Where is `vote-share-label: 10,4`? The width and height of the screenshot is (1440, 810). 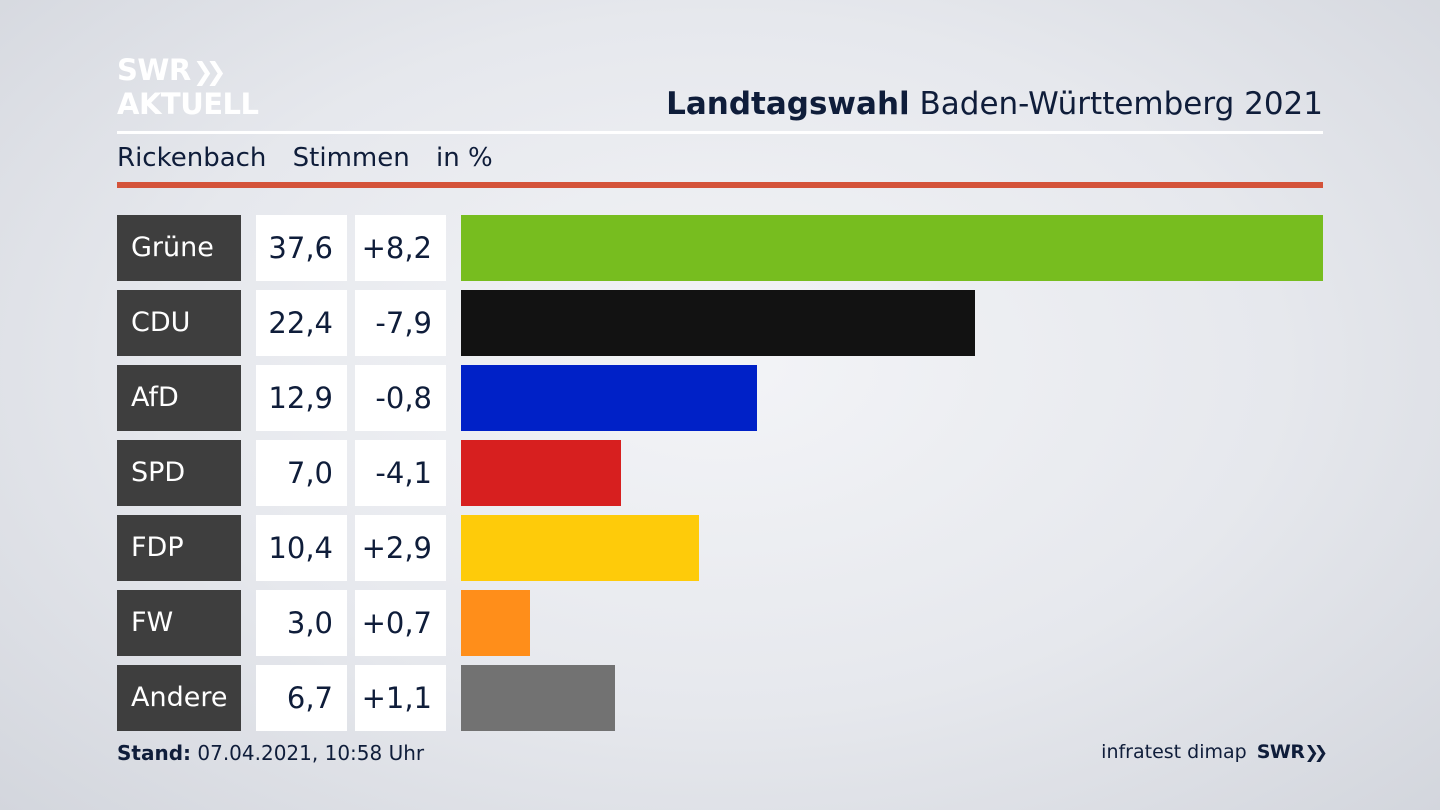
vote-share-label: 10,4 is located at coordinates (301, 548).